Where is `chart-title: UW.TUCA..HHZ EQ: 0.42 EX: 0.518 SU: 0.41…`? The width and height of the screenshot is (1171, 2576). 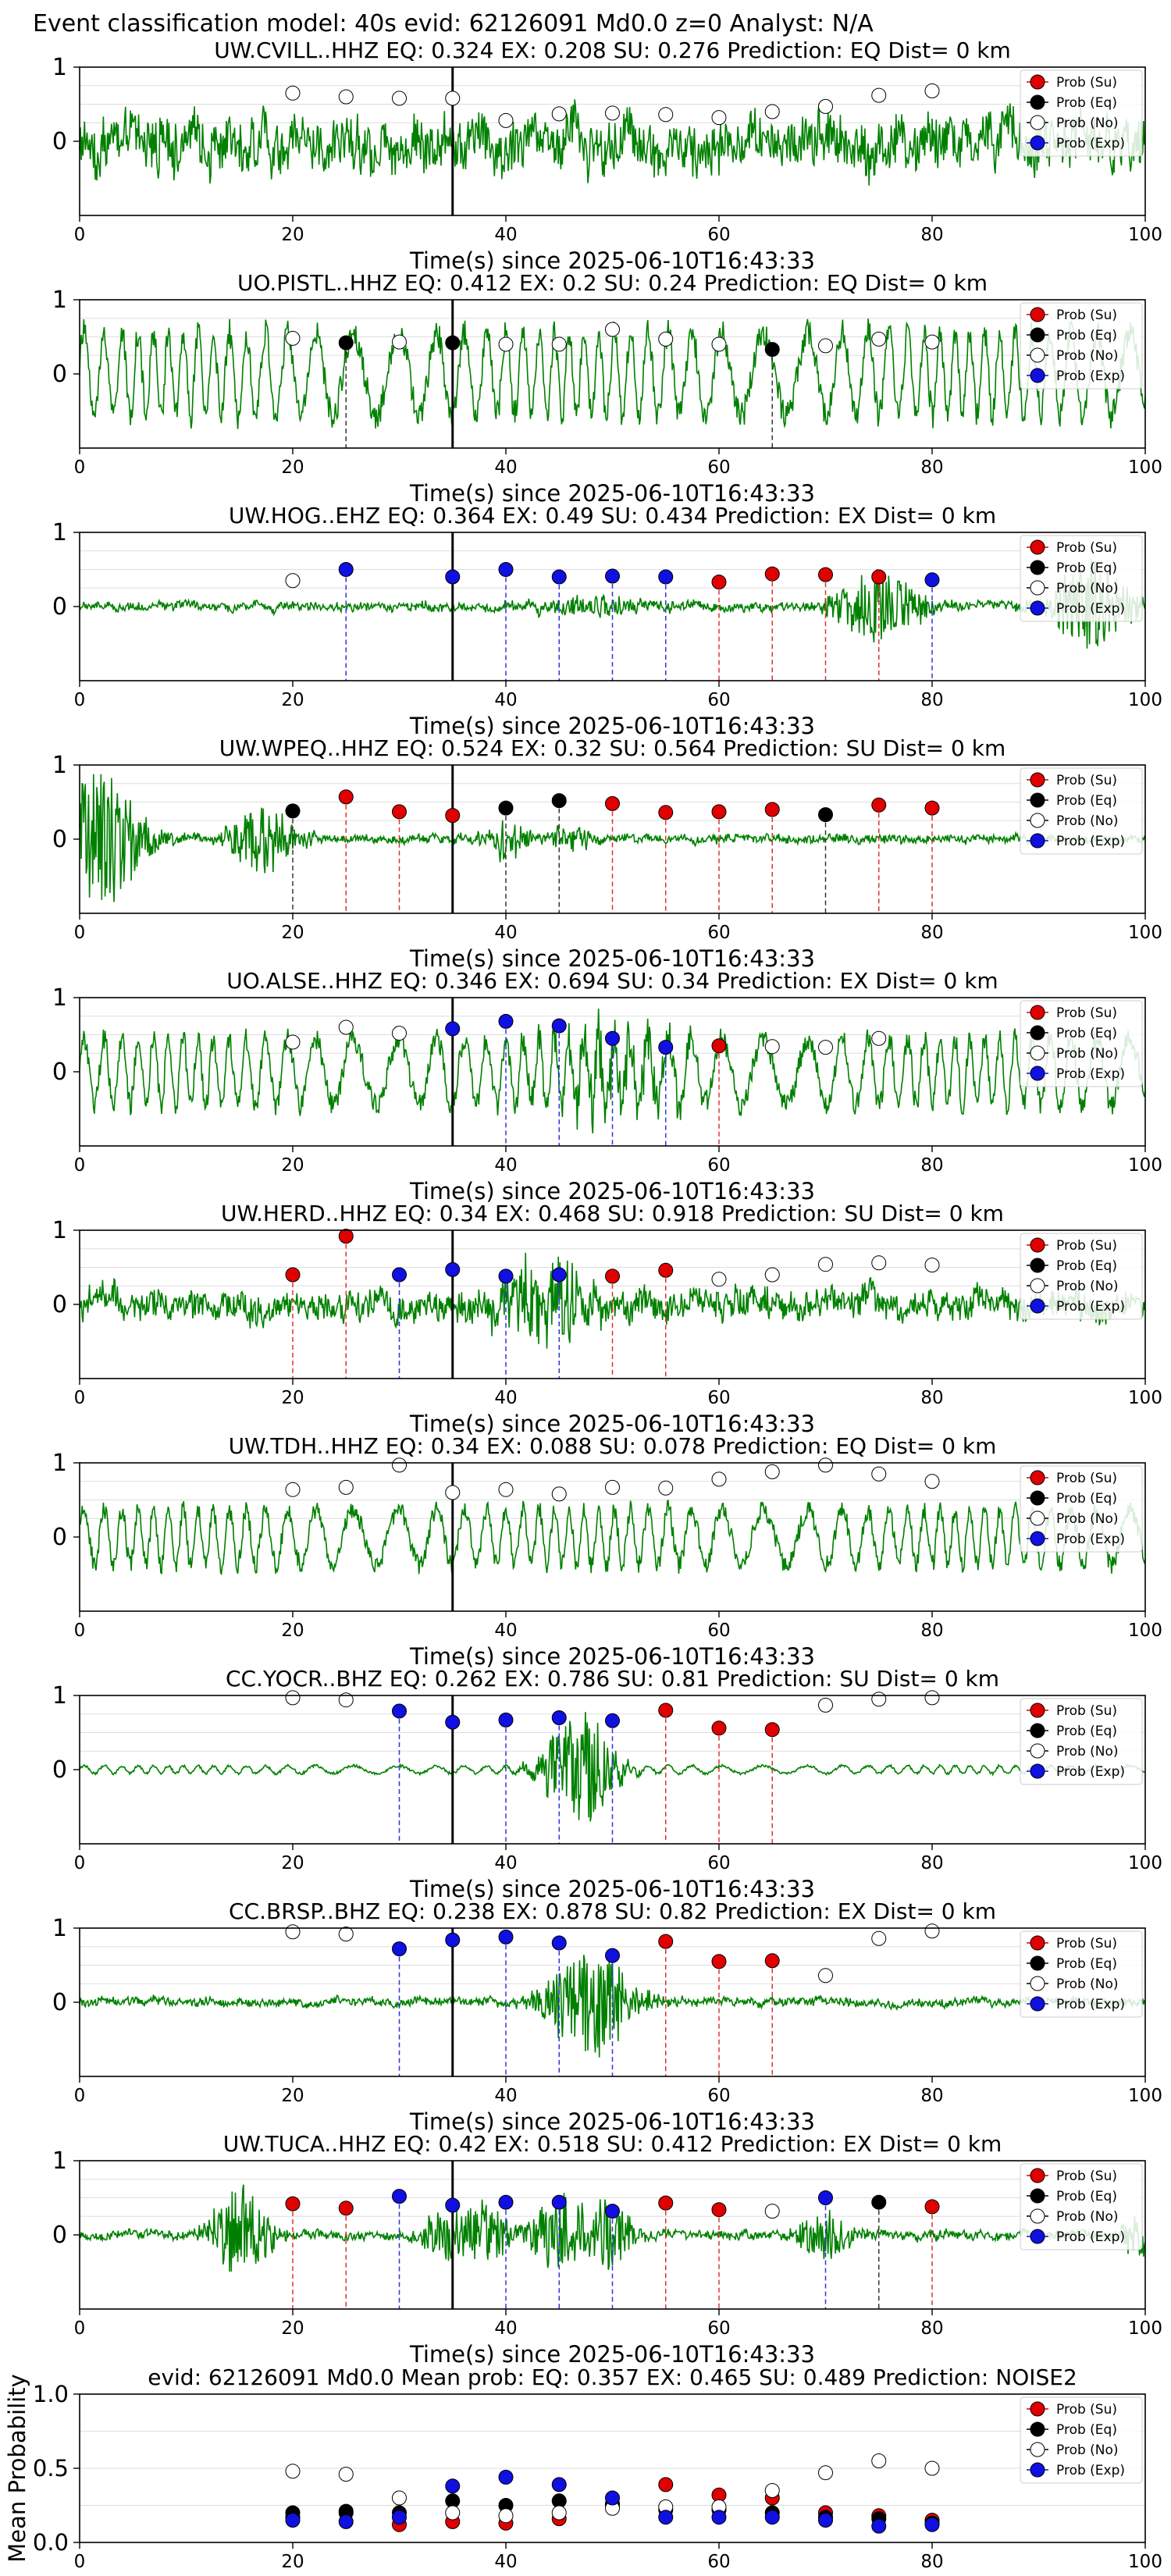
chart-title: UW.TUCA..HHZ EQ: 0.42 EX: 0.518 SU: 0.41… is located at coordinates (612, 2144).